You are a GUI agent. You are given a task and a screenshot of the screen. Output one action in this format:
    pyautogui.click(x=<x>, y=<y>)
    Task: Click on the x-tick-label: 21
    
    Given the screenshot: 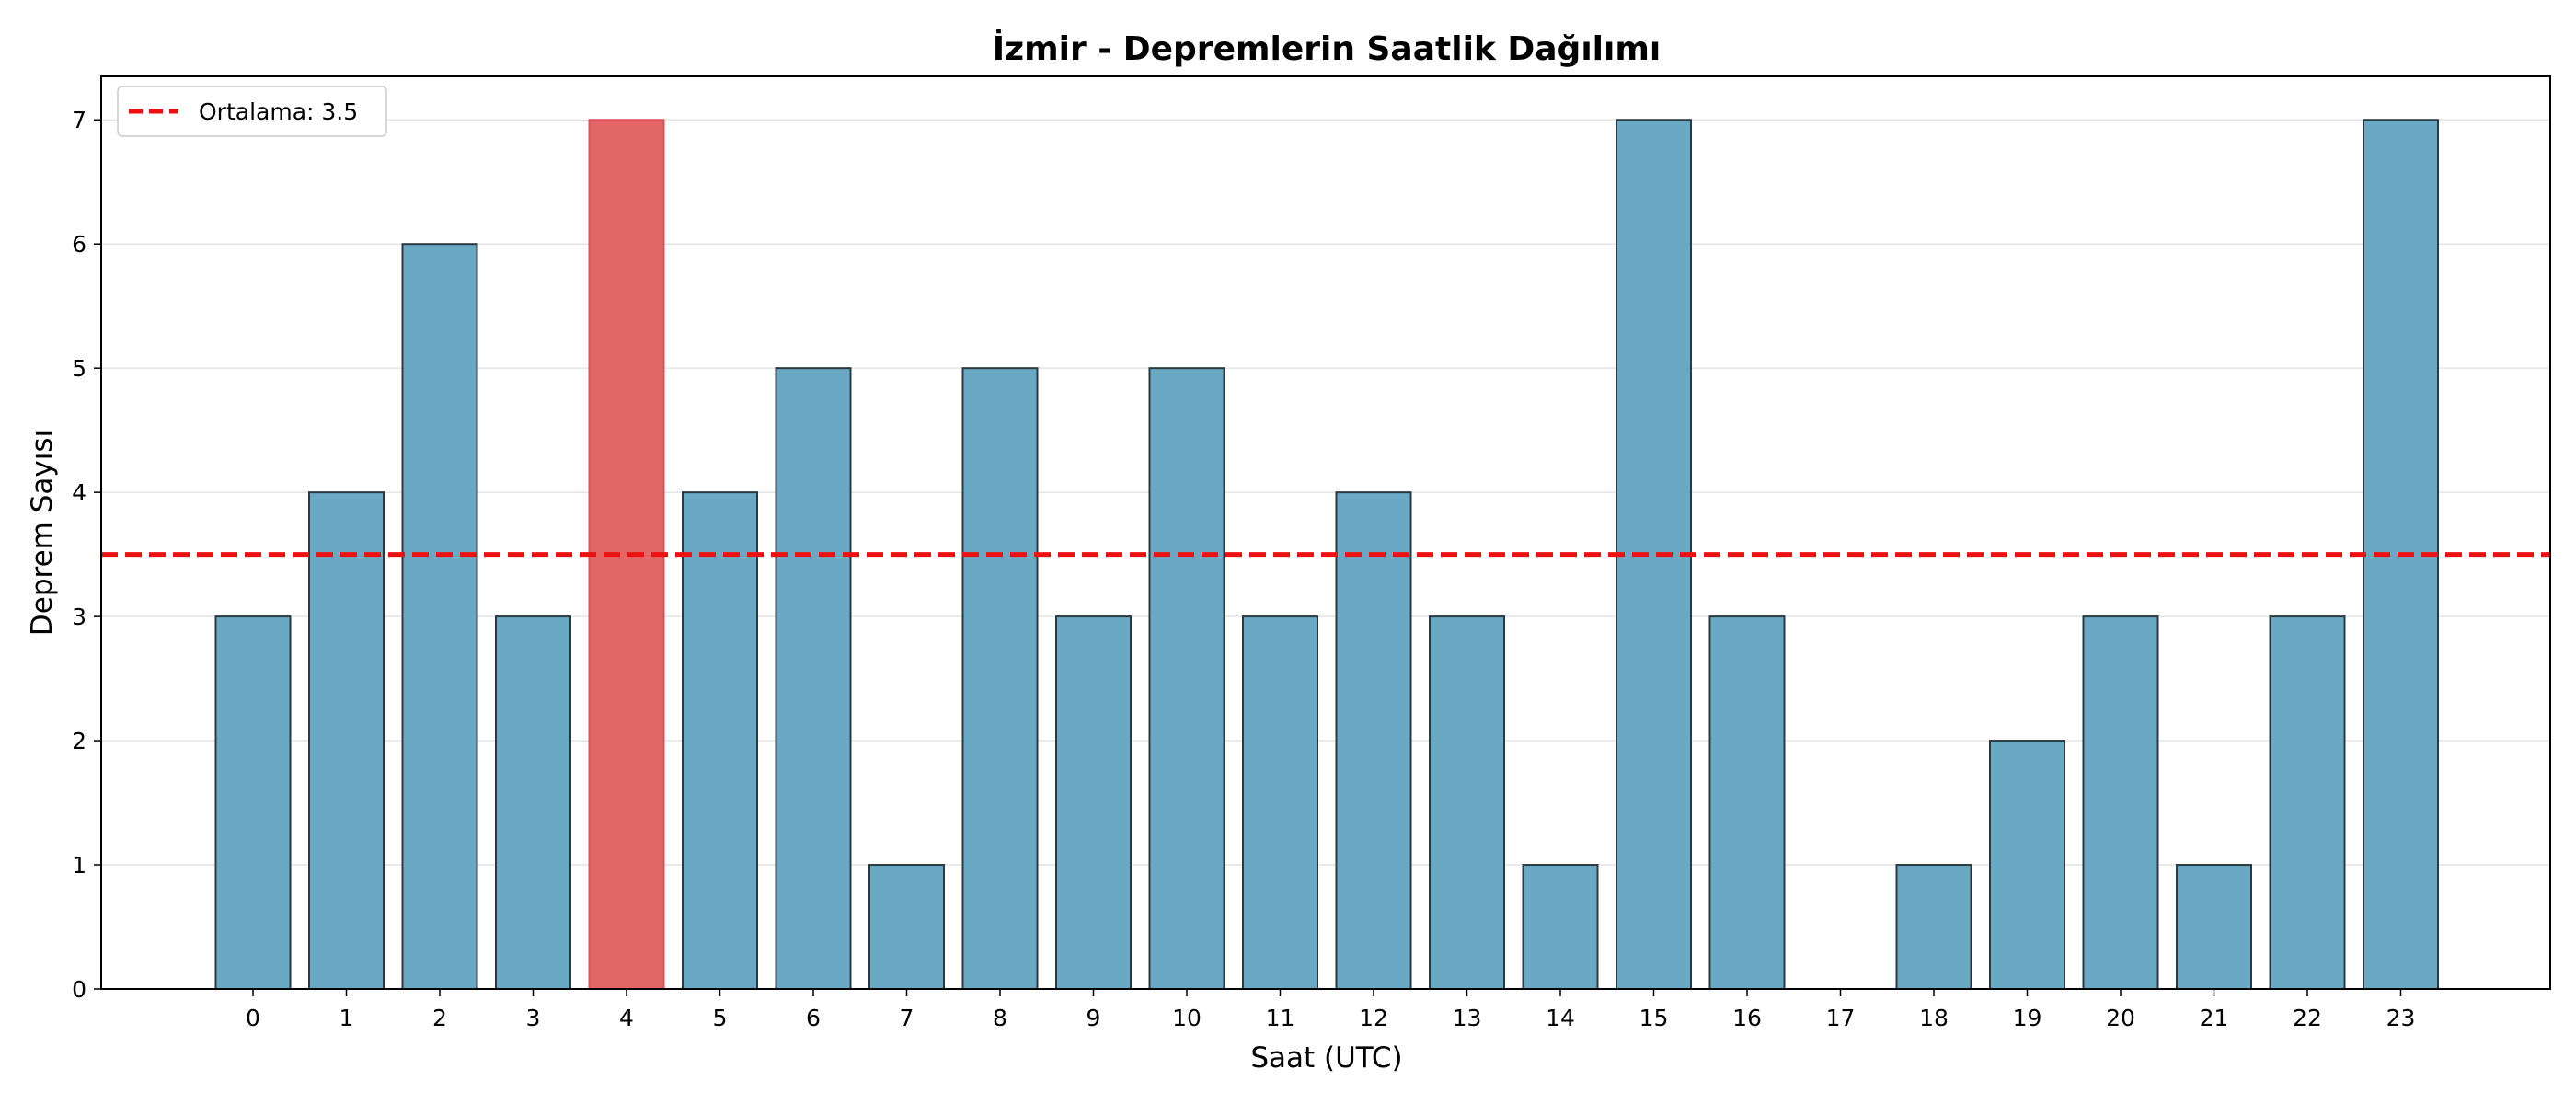 What is the action you would take?
    pyautogui.click(x=2214, y=1018)
    